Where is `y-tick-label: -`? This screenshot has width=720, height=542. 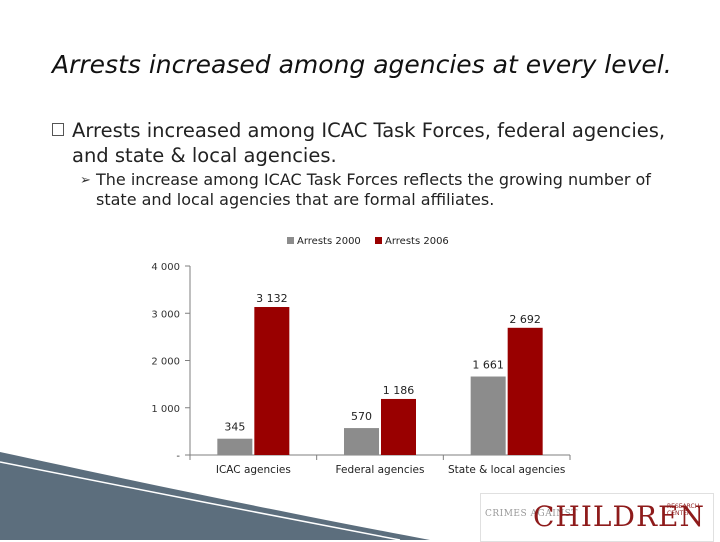
y-tick-label: - is located at coordinates (178, 456).